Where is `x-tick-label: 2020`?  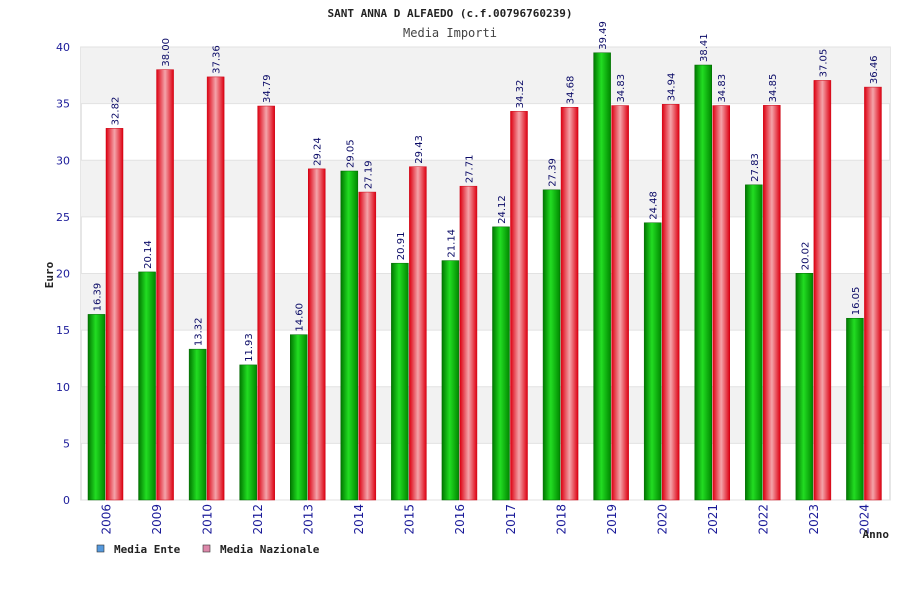
x-tick-label: 2020 is located at coordinates (662, 519).